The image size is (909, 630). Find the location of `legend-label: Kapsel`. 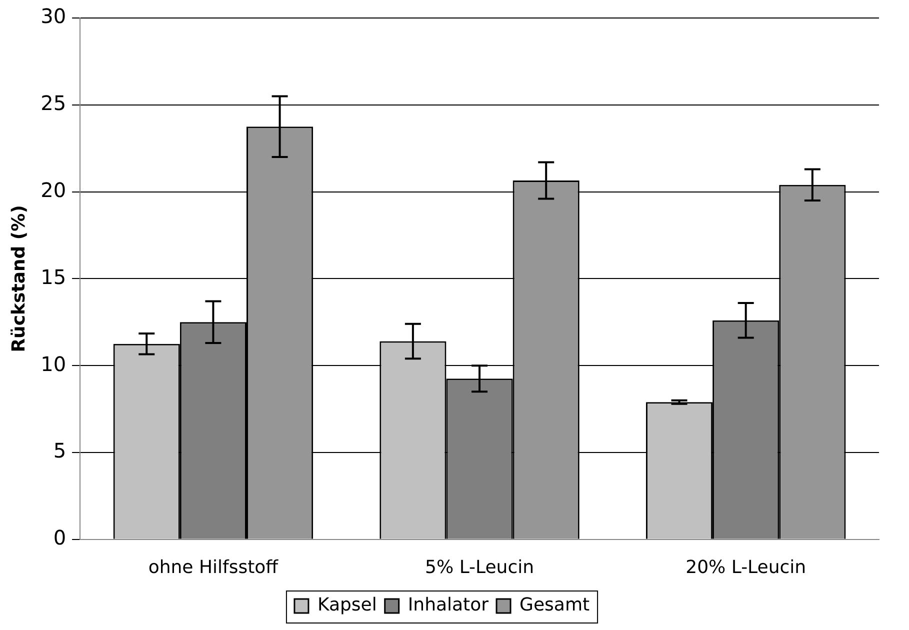

legend-label: Kapsel is located at coordinates (347, 605).